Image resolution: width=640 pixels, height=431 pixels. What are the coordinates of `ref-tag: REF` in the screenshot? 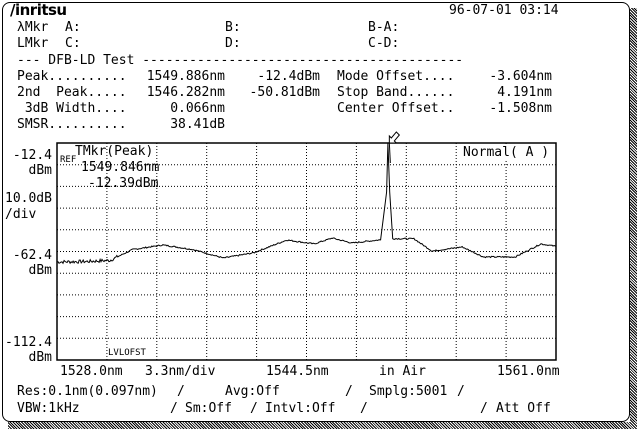 It's located at (68, 160).